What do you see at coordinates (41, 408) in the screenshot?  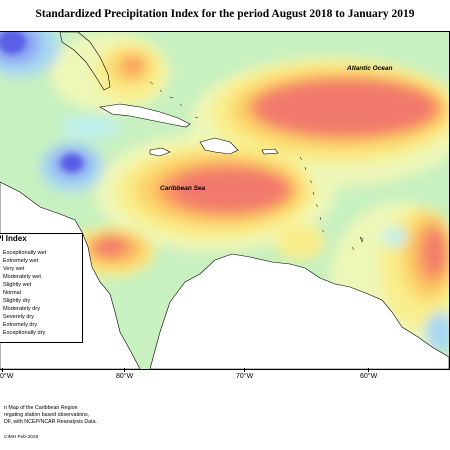 I see `footnote-line: n Map of the Caribbean Region` at bounding box center [41, 408].